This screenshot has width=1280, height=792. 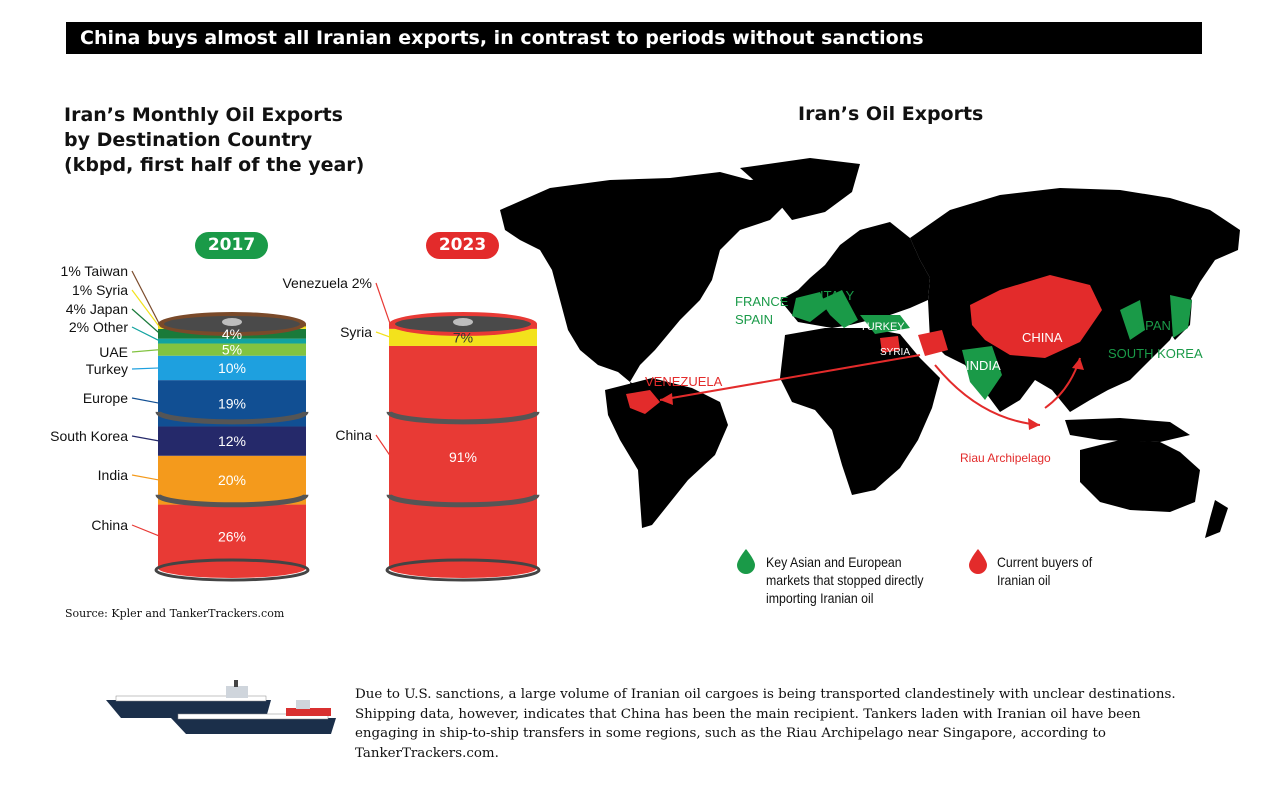 I want to click on map-label-spain: SPAIN, so click(x=754, y=319).